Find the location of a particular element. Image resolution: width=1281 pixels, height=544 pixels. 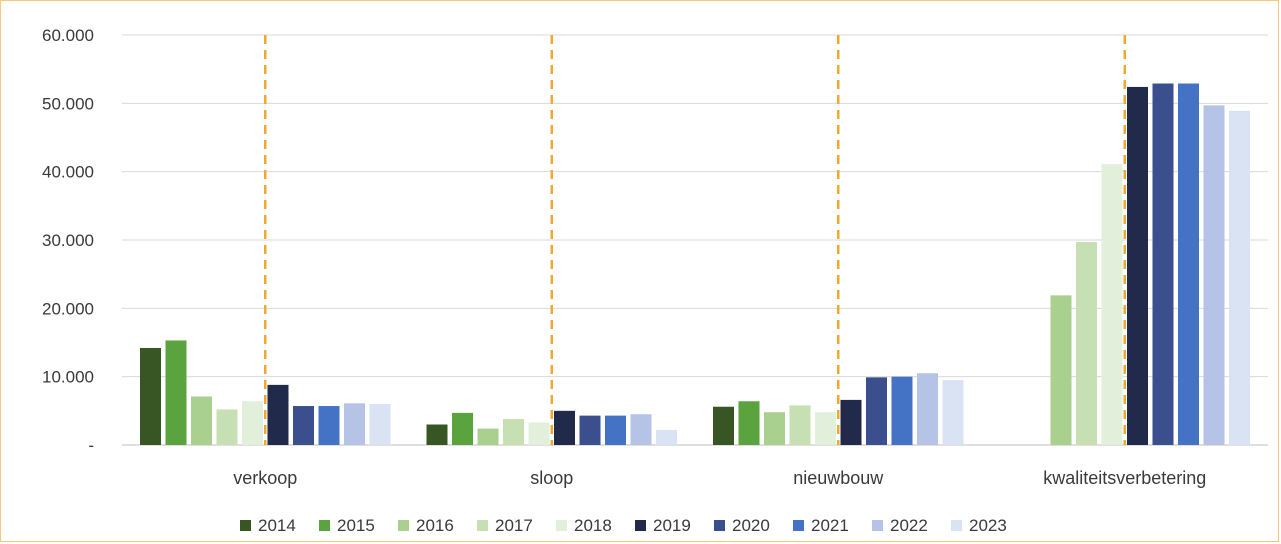

legend-item: 2020 is located at coordinates (742, 525).